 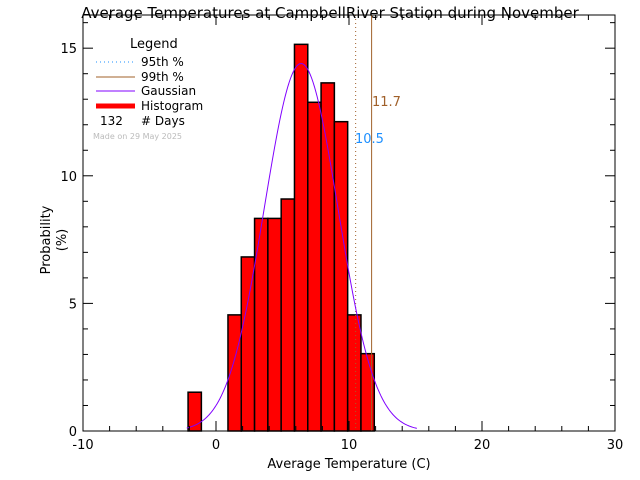 What do you see at coordinates (137, 136) in the screenshot?
I see `made-on-note: Made on 29 May 2025` at bounding box center [137, 136].